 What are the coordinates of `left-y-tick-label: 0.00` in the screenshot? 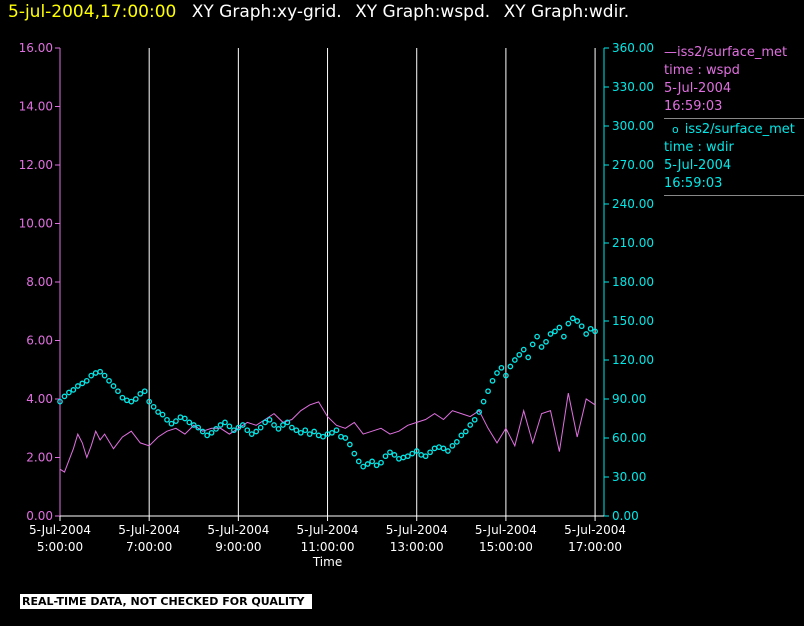 It's located at (39, 516).